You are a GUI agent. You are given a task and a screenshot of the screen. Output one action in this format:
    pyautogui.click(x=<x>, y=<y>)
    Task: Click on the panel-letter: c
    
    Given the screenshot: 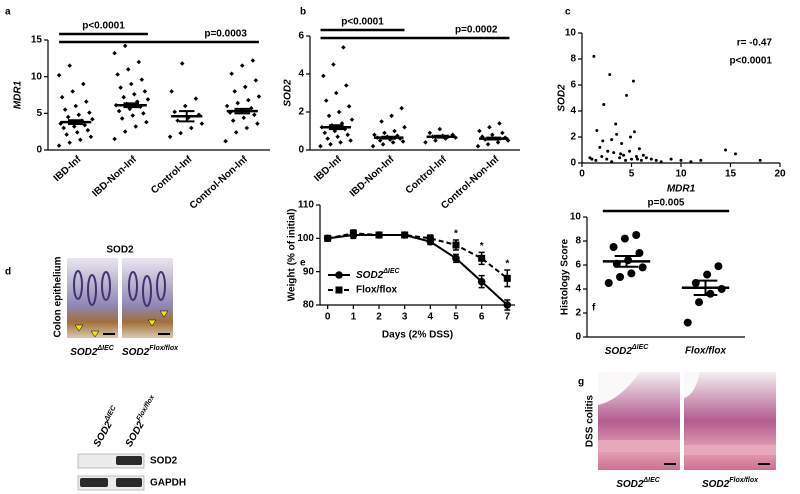 What is the action you would take?
    pyautogui.click(x=568, y=12)
    